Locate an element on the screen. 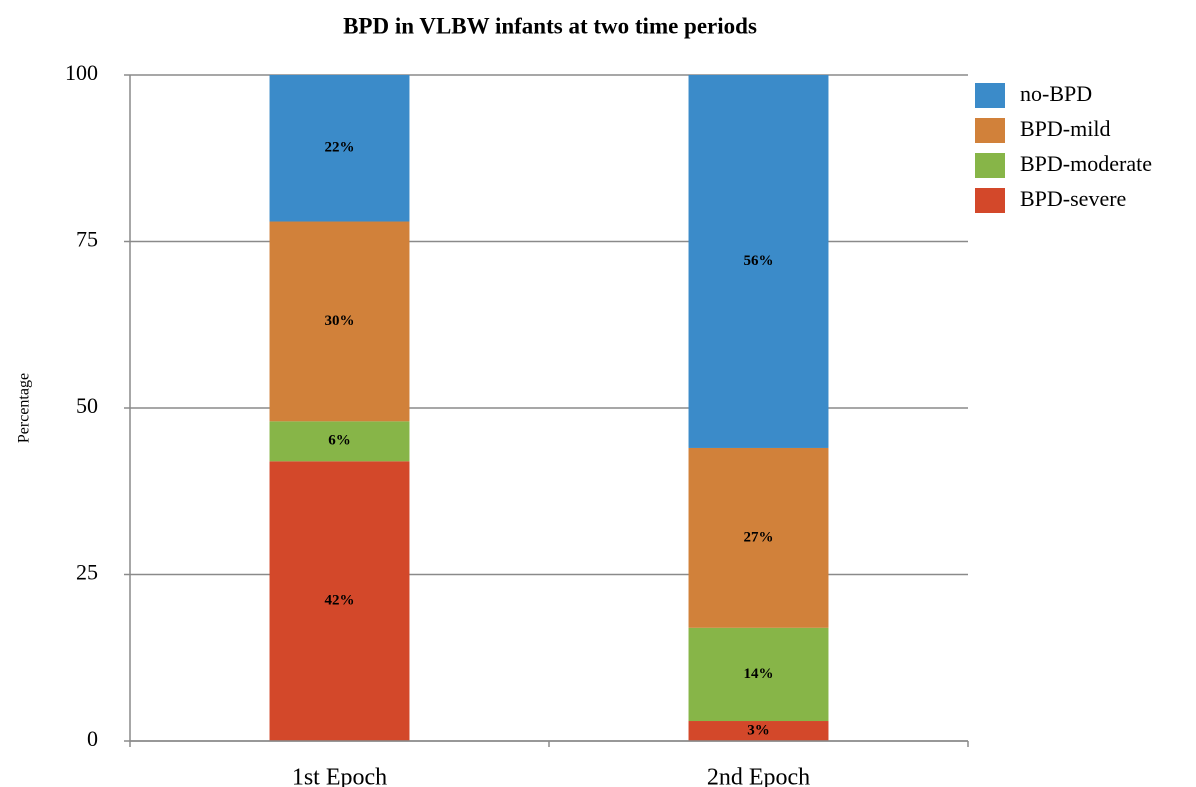 This screenshot has height=787, width=1196. data-label: 22% is located at coordinates (340, 148).